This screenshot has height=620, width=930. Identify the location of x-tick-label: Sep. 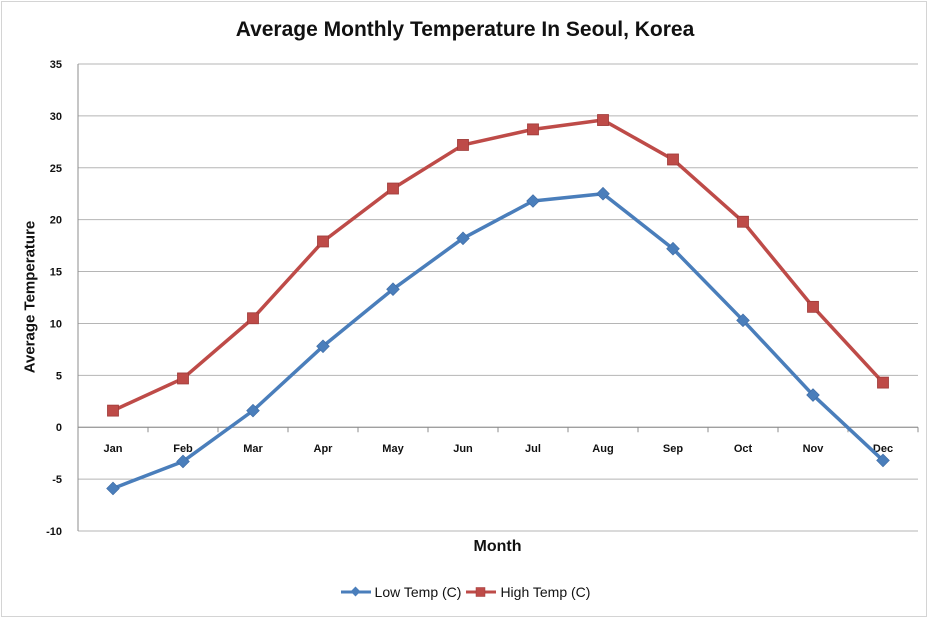
(673, 449).